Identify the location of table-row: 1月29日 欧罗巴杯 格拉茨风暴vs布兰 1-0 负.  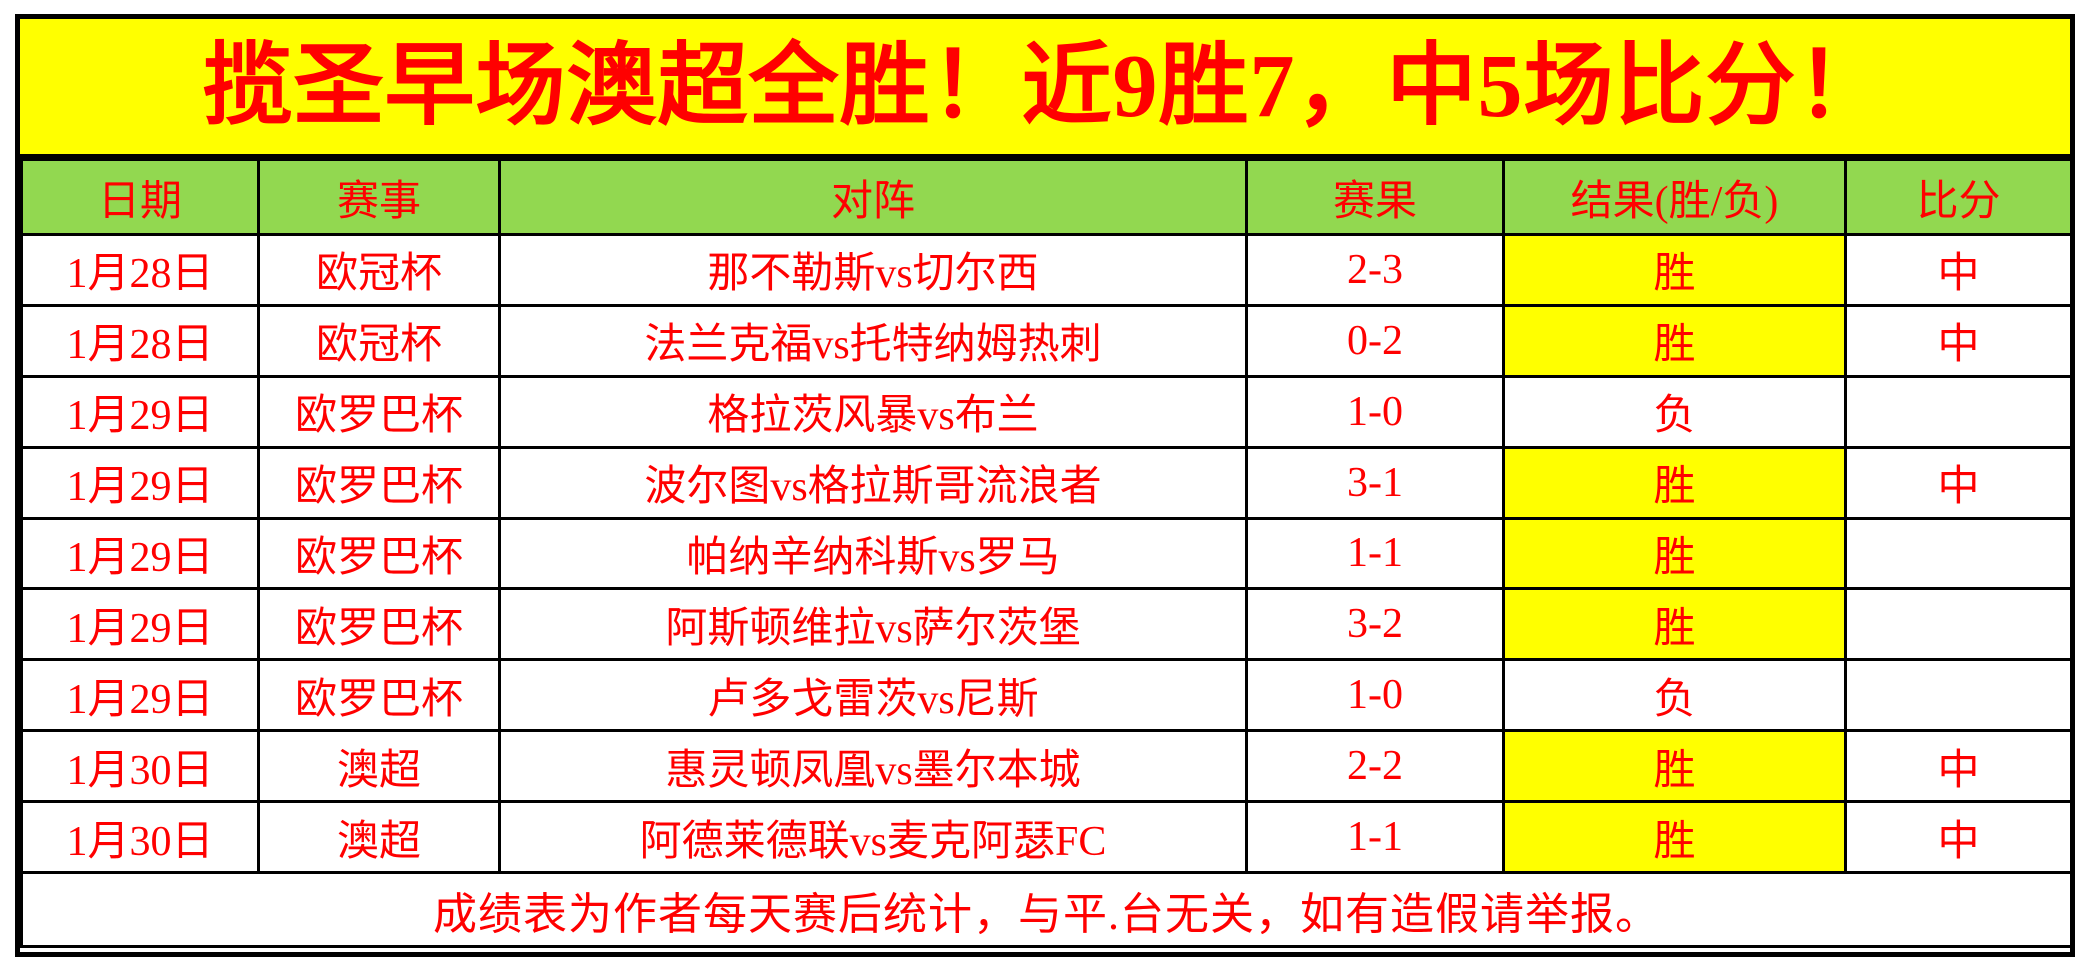
(1045, 411).